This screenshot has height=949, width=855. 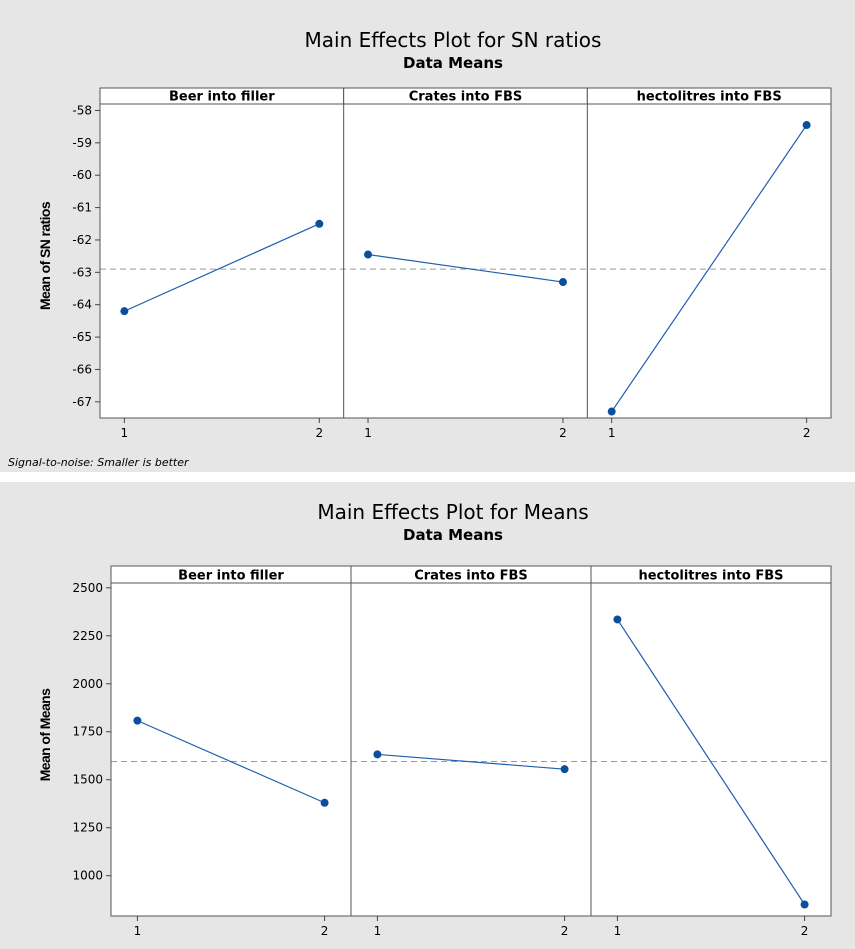 I want to click on y-tick-label: 2500, so click(x=87, y=588).